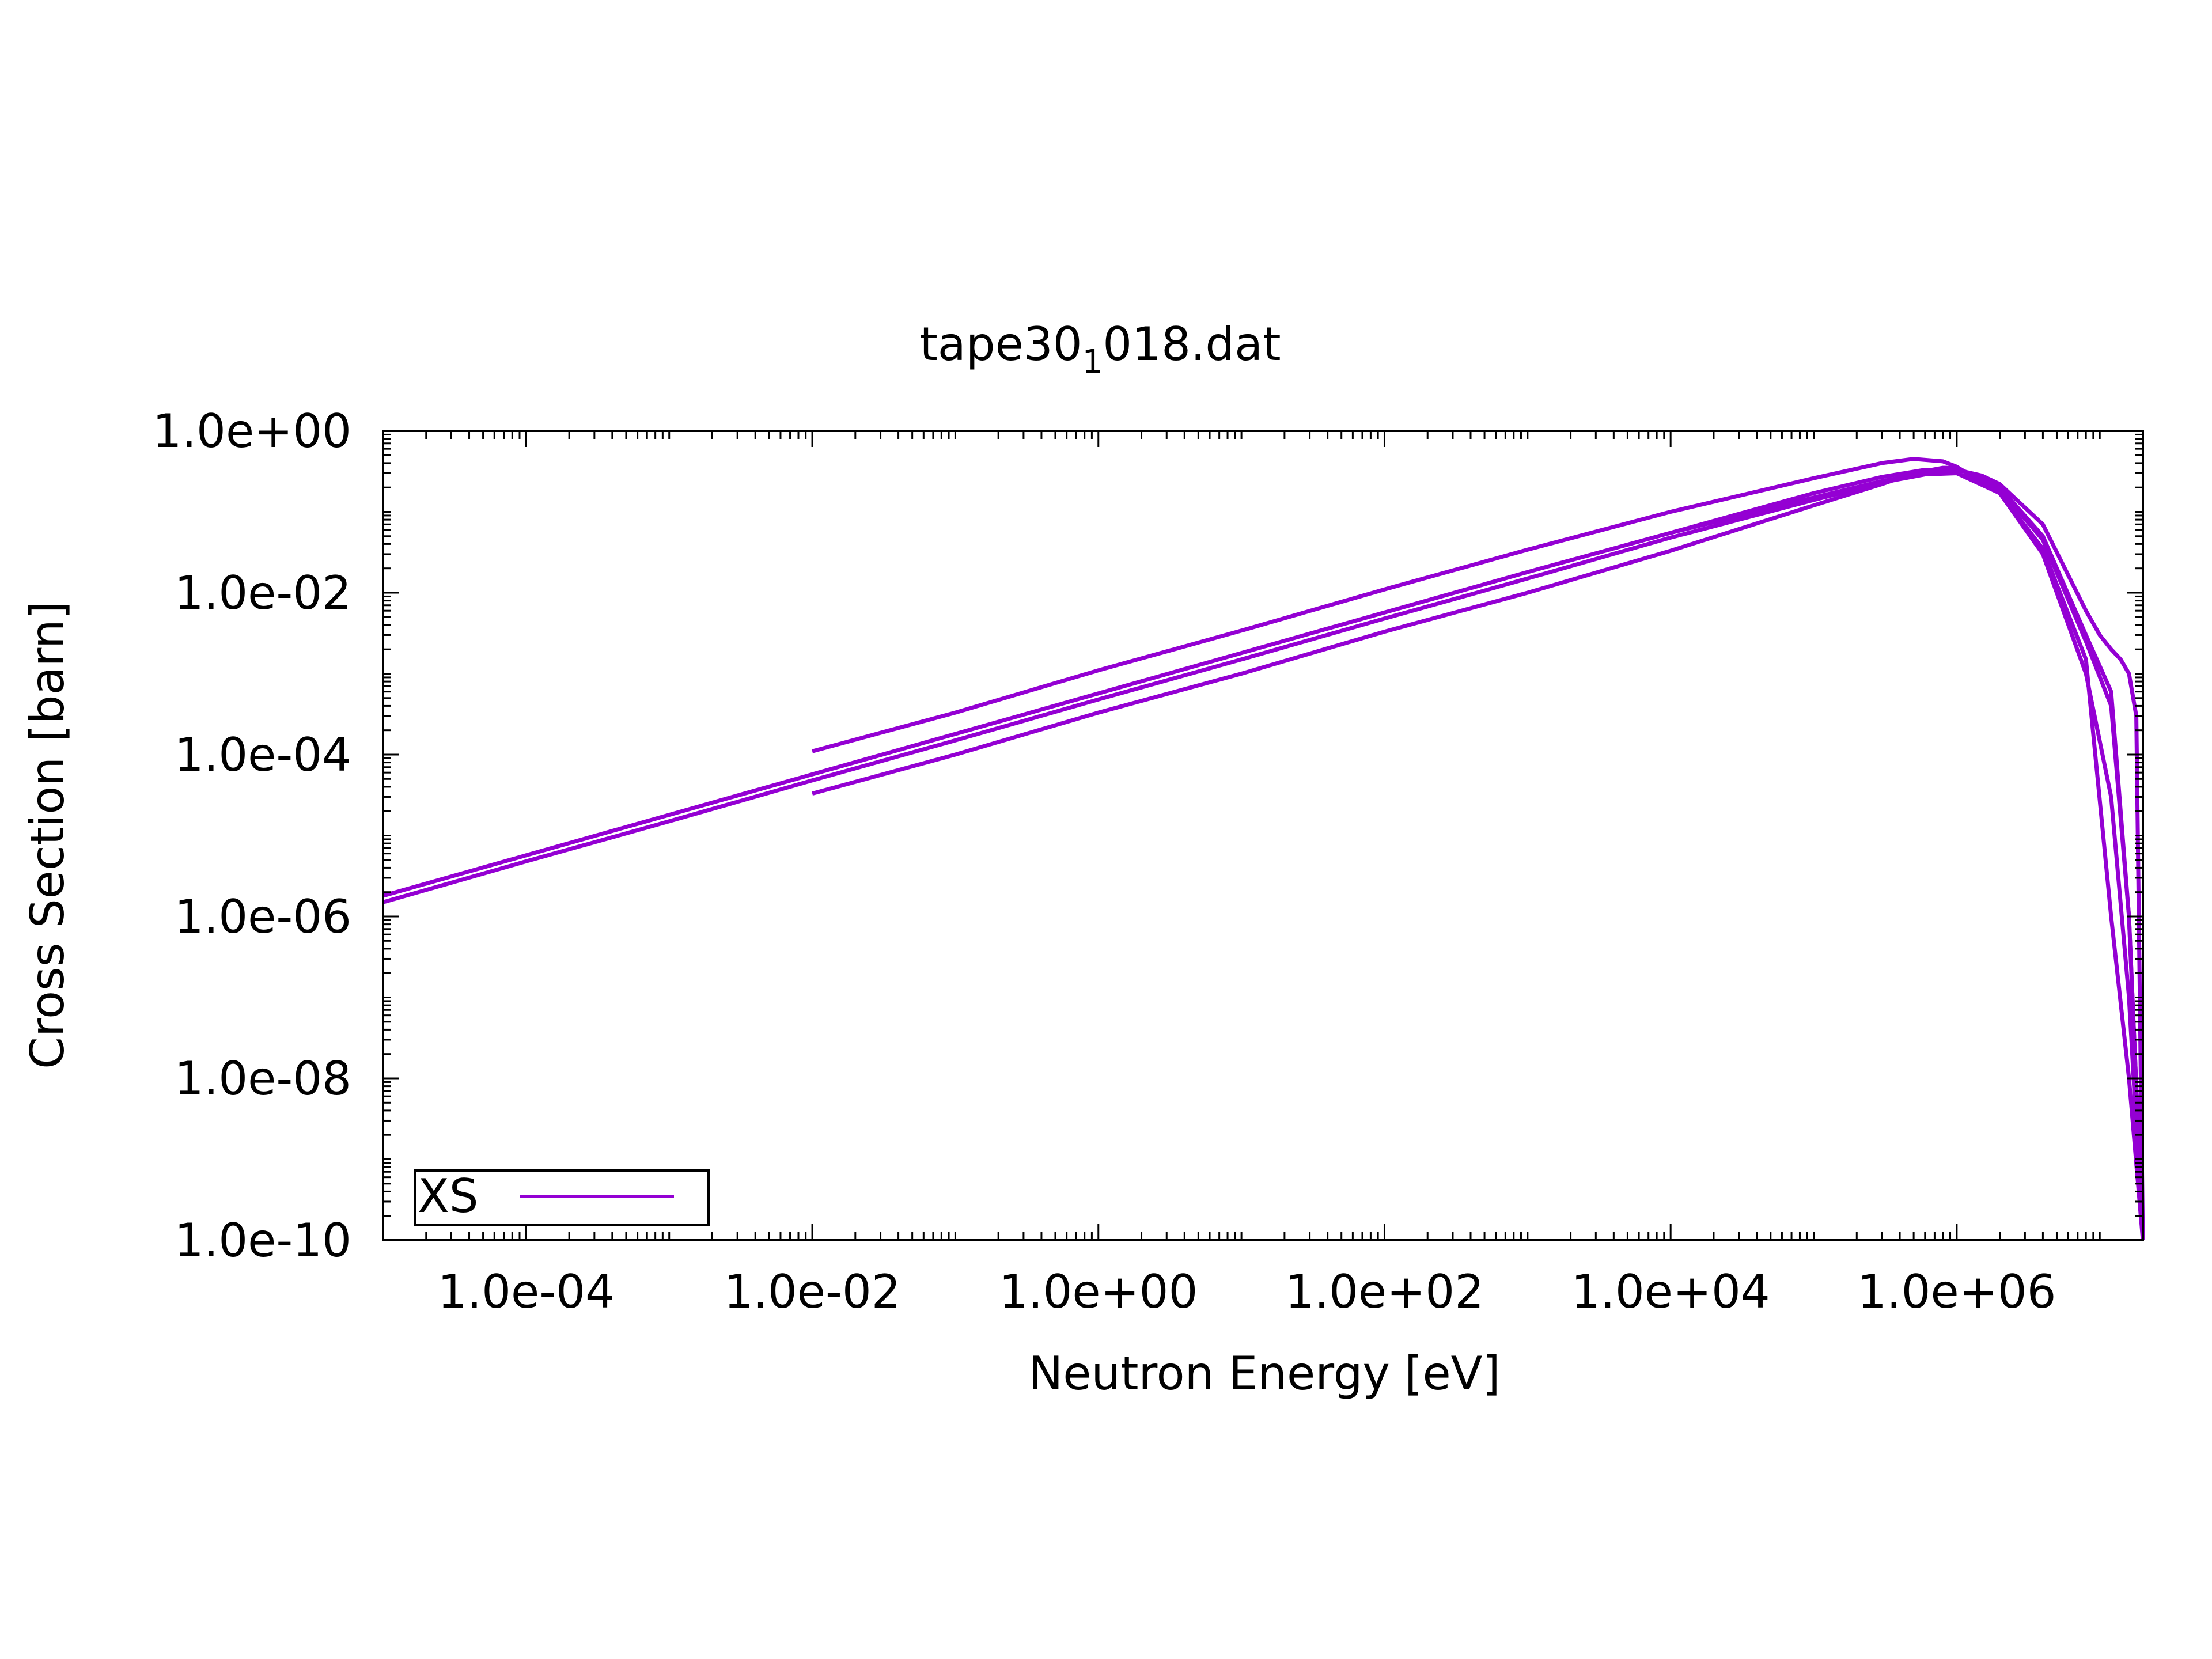 This screenshot has width=2212, height=1659. Describe the element at coordinates (263, 755) in the screenshot. I see `y-tick-label: 1.0e-04` at that location.